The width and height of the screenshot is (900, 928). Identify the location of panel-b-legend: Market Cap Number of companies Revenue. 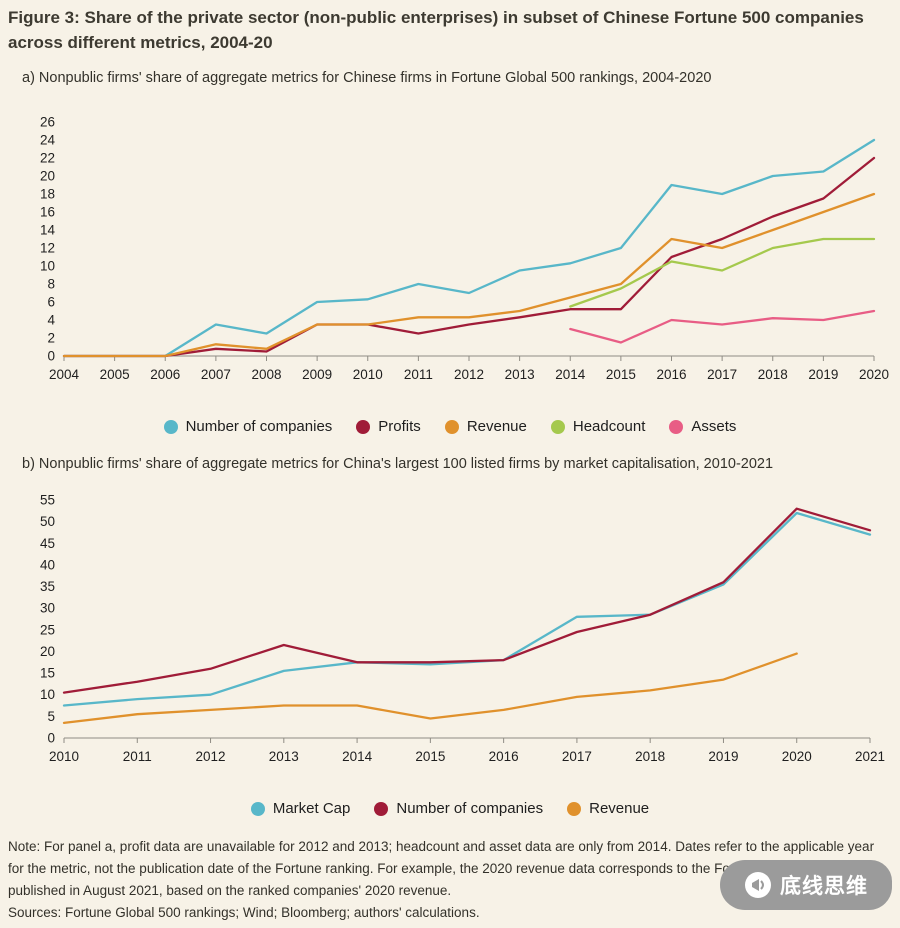
(450, 808).